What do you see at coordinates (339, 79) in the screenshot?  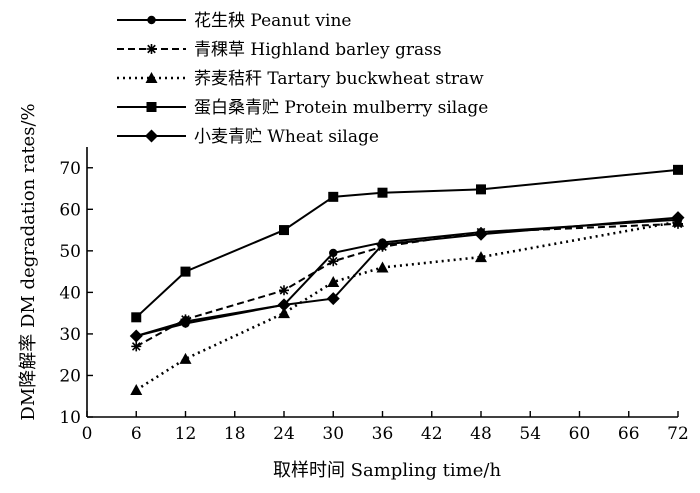 I see `legend-label: 荞麦秸秆 Tartary buckwheat straw` at bounding box center [339, 79].